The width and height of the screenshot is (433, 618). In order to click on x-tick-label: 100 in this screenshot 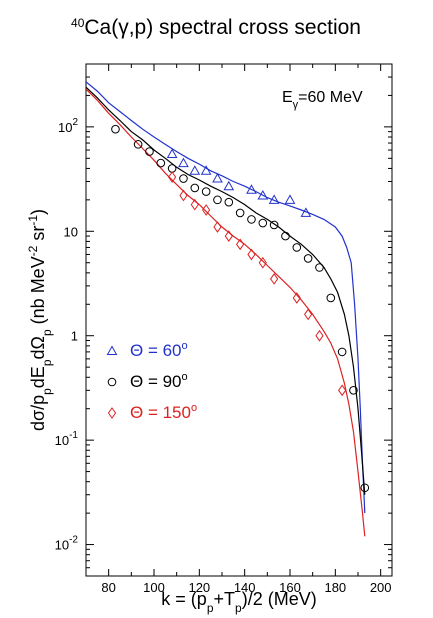, I will do `click(154, 587)`.